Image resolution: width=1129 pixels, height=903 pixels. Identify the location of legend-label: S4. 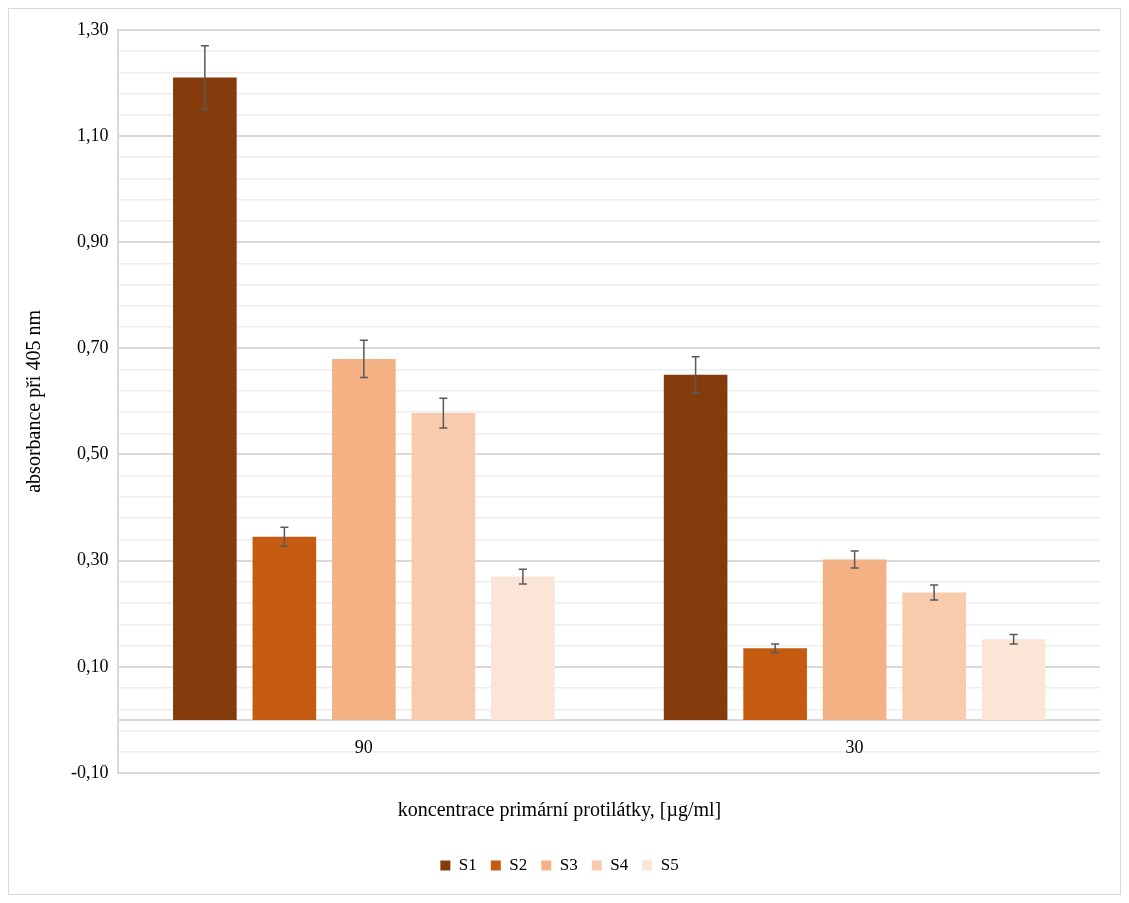
(619, 864).